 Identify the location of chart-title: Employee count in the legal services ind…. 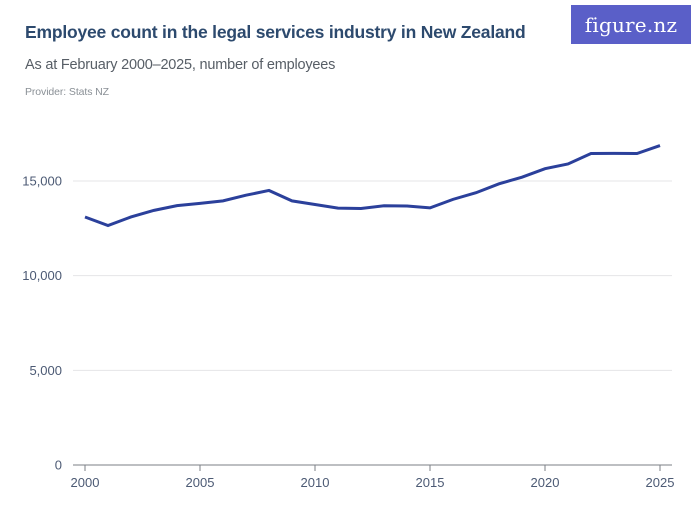
(275, 32).